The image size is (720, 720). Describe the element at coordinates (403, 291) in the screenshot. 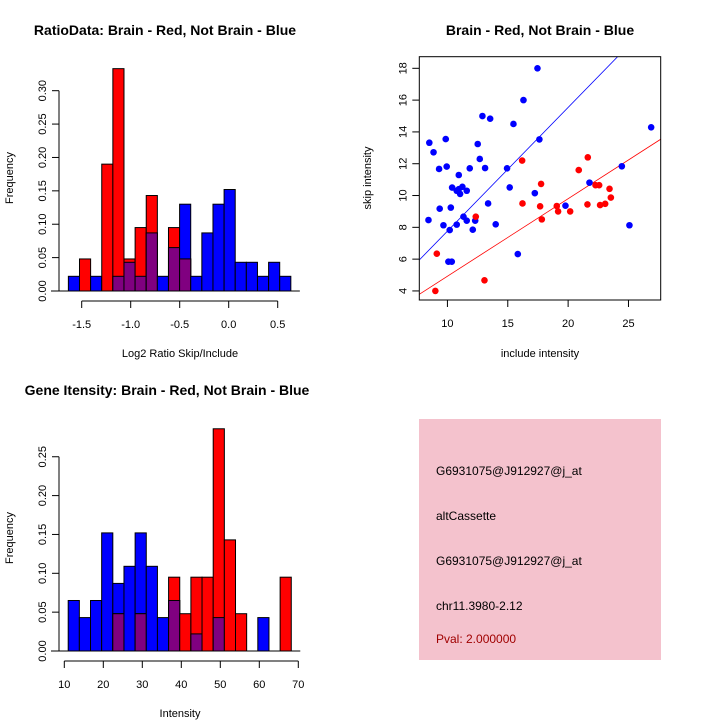

I see `y-tick-label: 4` at that location.